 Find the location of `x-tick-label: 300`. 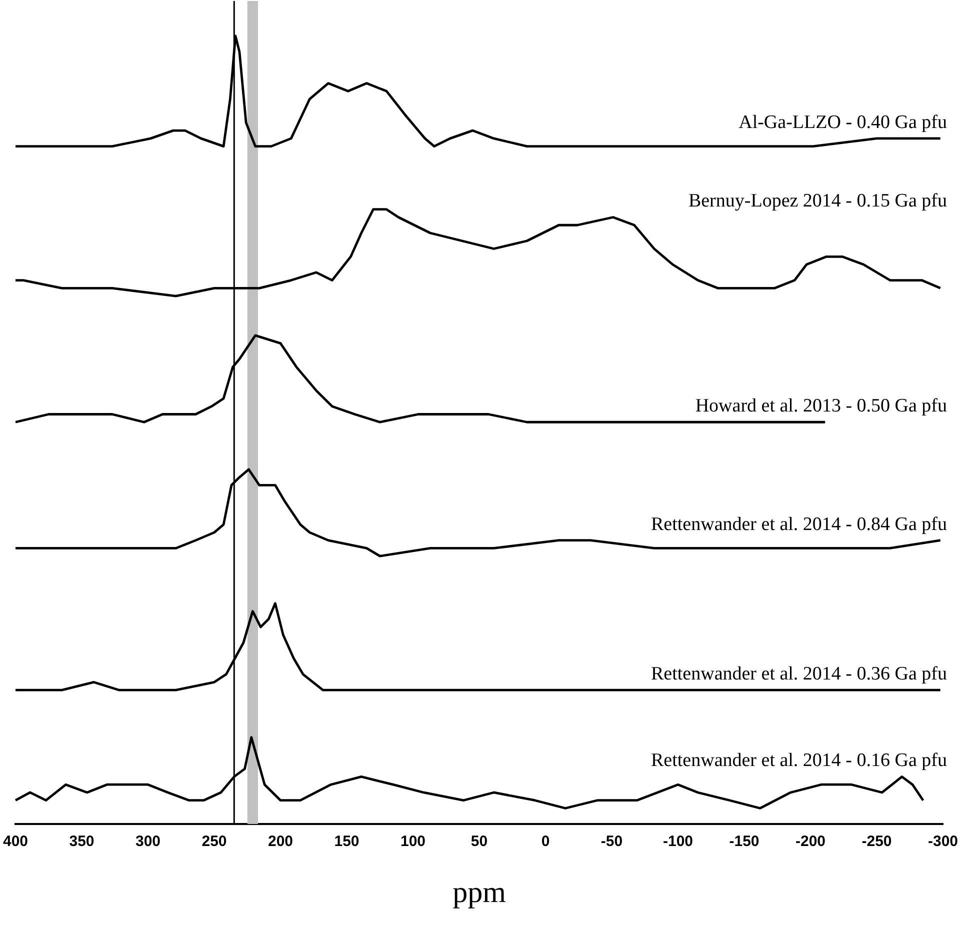

x-tick-label: 300 is located at coordinates (148, 841).